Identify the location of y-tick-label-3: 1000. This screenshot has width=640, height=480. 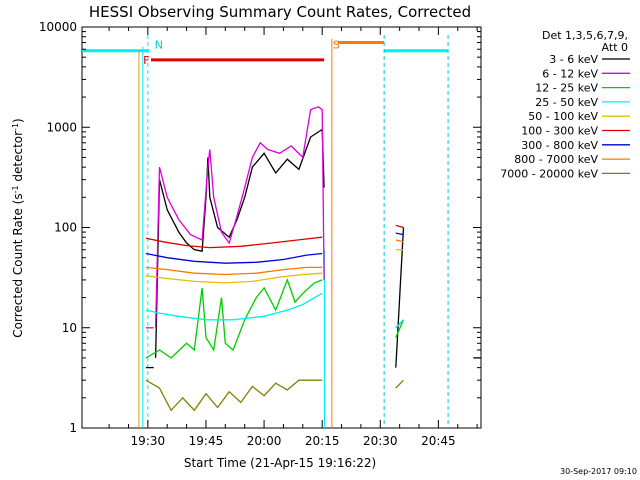
(61, 127).